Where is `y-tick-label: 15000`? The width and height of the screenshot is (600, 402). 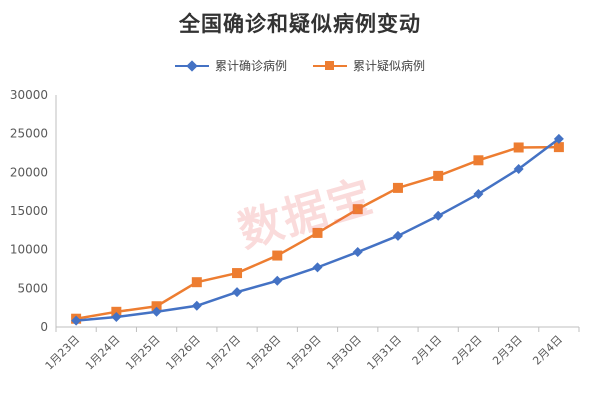
y-tick-label: 15000 is located at coordinates (29, 211).